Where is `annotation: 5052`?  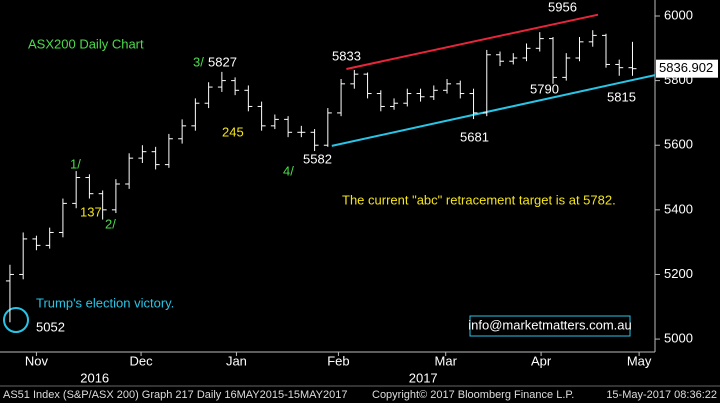 annotation: 5052 is located at coordinates (50, 326).